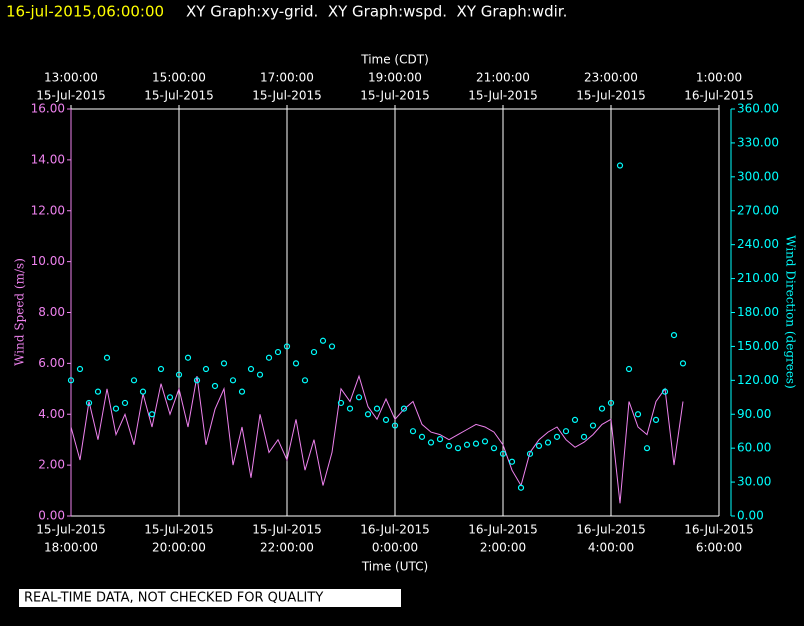  What do you see at coordinates (48, 109) in the screenshot?
I see `y-tick-label: 16.00` at bounding box center [48, 109].